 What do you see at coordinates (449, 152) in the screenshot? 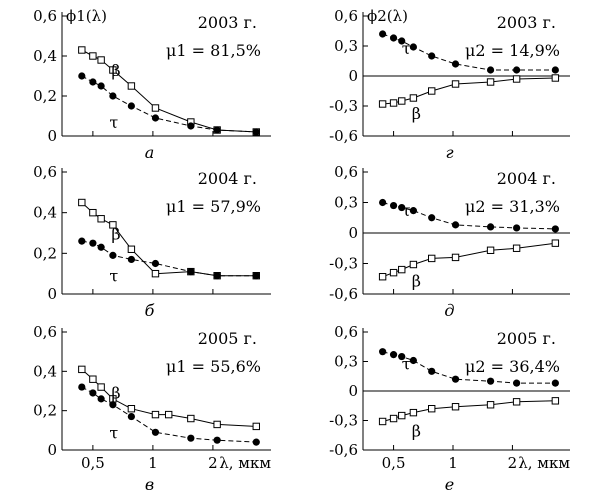
I see `panel-sublabel: г` at bounding box center [449, 152].